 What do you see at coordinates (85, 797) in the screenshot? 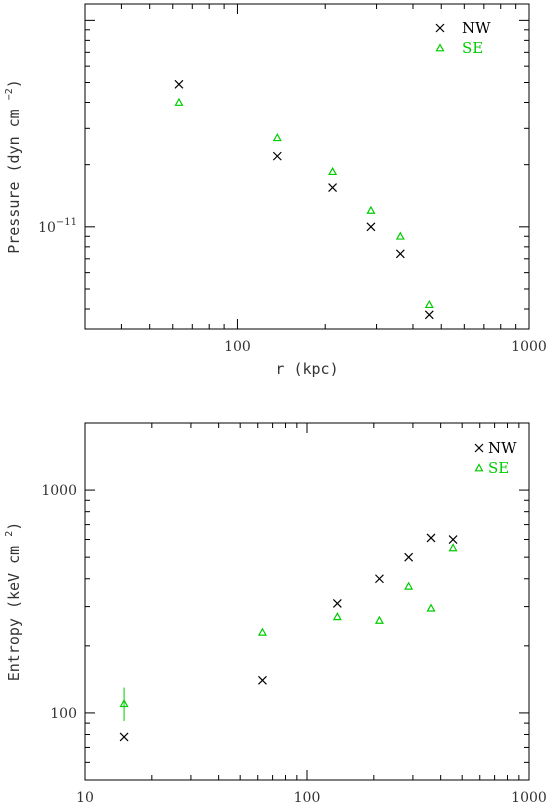
I see `x-tick-label: 10` at bounding box center [85, 797].